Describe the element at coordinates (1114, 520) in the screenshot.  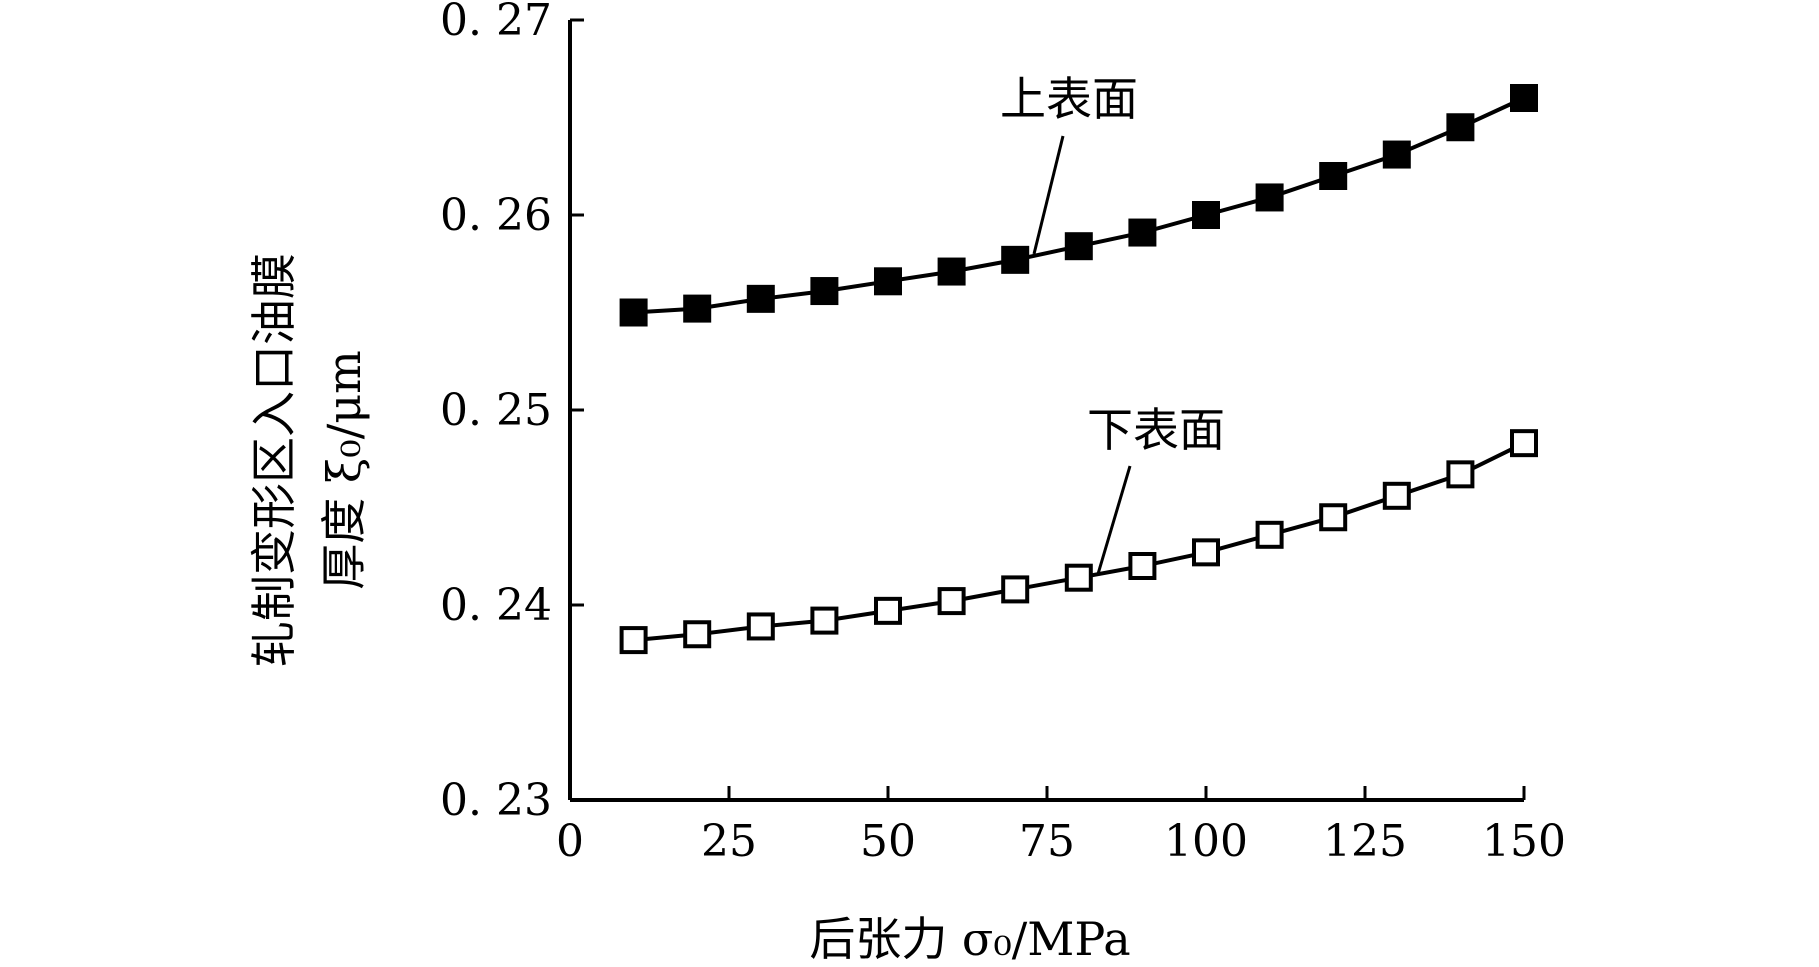
I see `annotation-leader-lower` at that location.